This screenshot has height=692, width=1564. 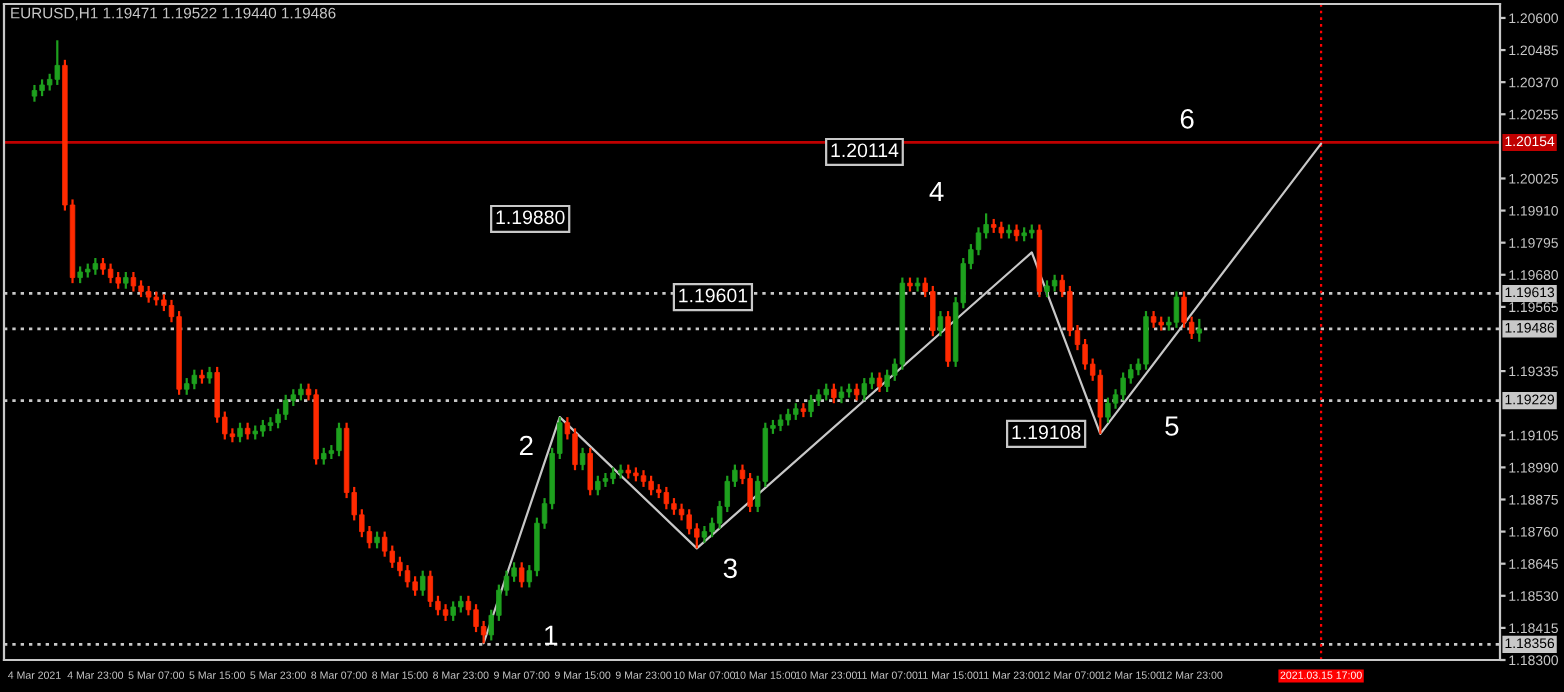 I want to click on annotation: 2, so click(x=526, y=445).